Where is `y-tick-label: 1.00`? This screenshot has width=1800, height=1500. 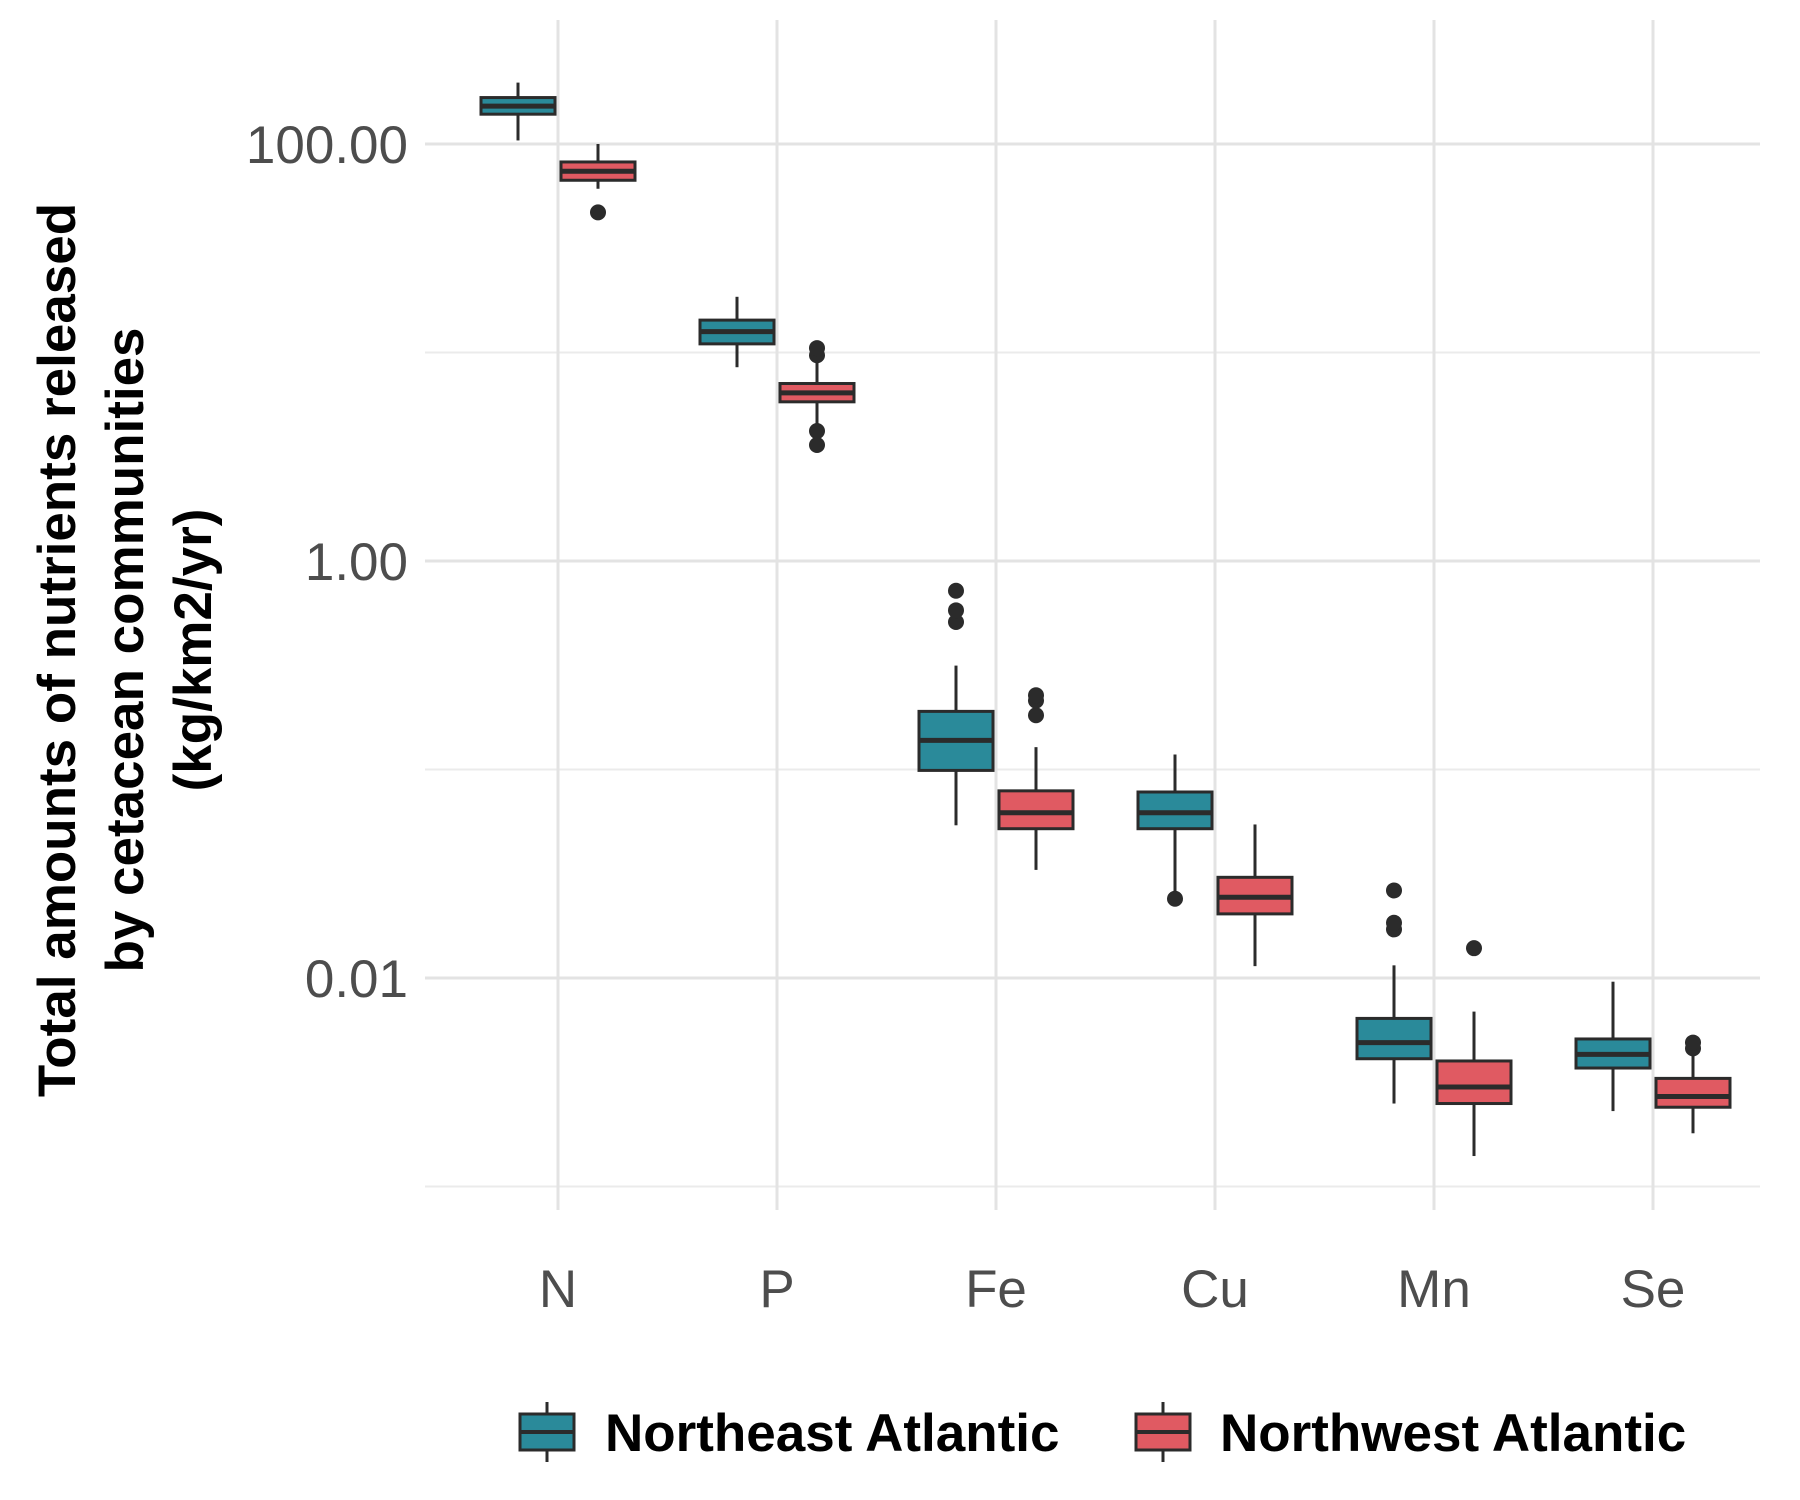
y-tick-label: 1.00 is located at coordinates (356, 562).